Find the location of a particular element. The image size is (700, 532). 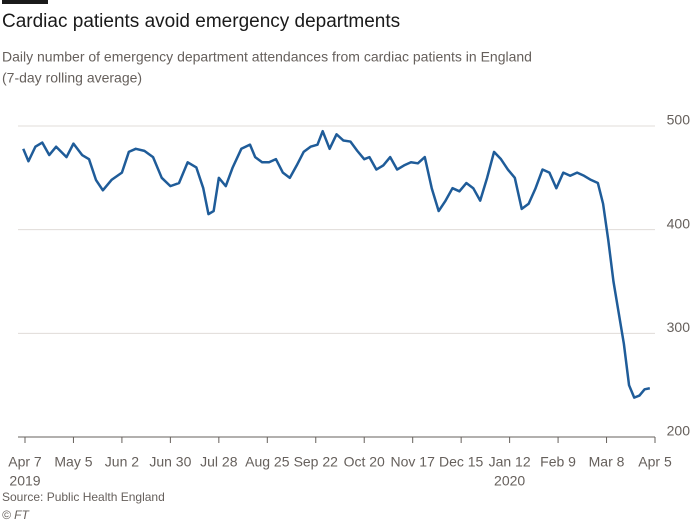

x-tick-label: Apr 5 is located at coordinates (655, 462).